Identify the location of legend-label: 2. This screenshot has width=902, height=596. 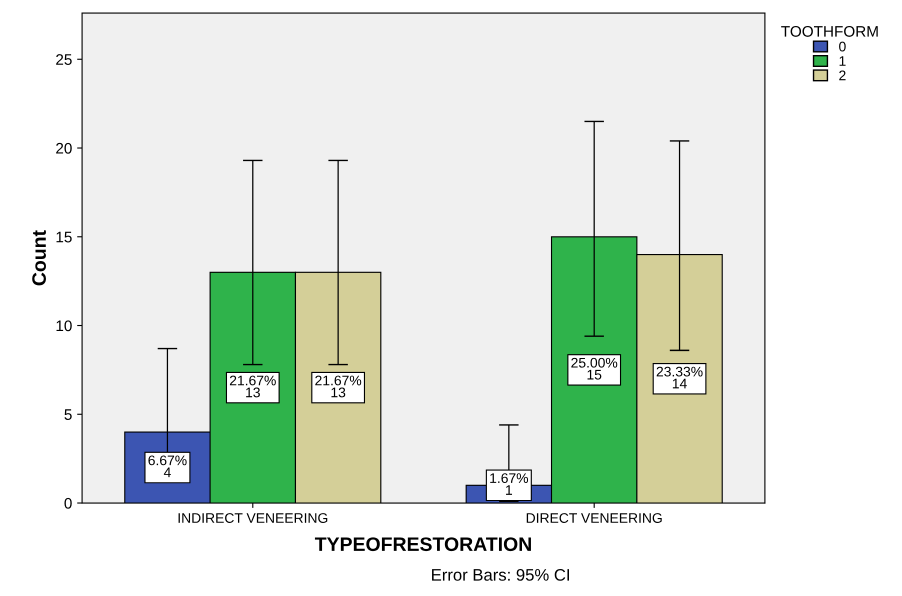
(842, 75).